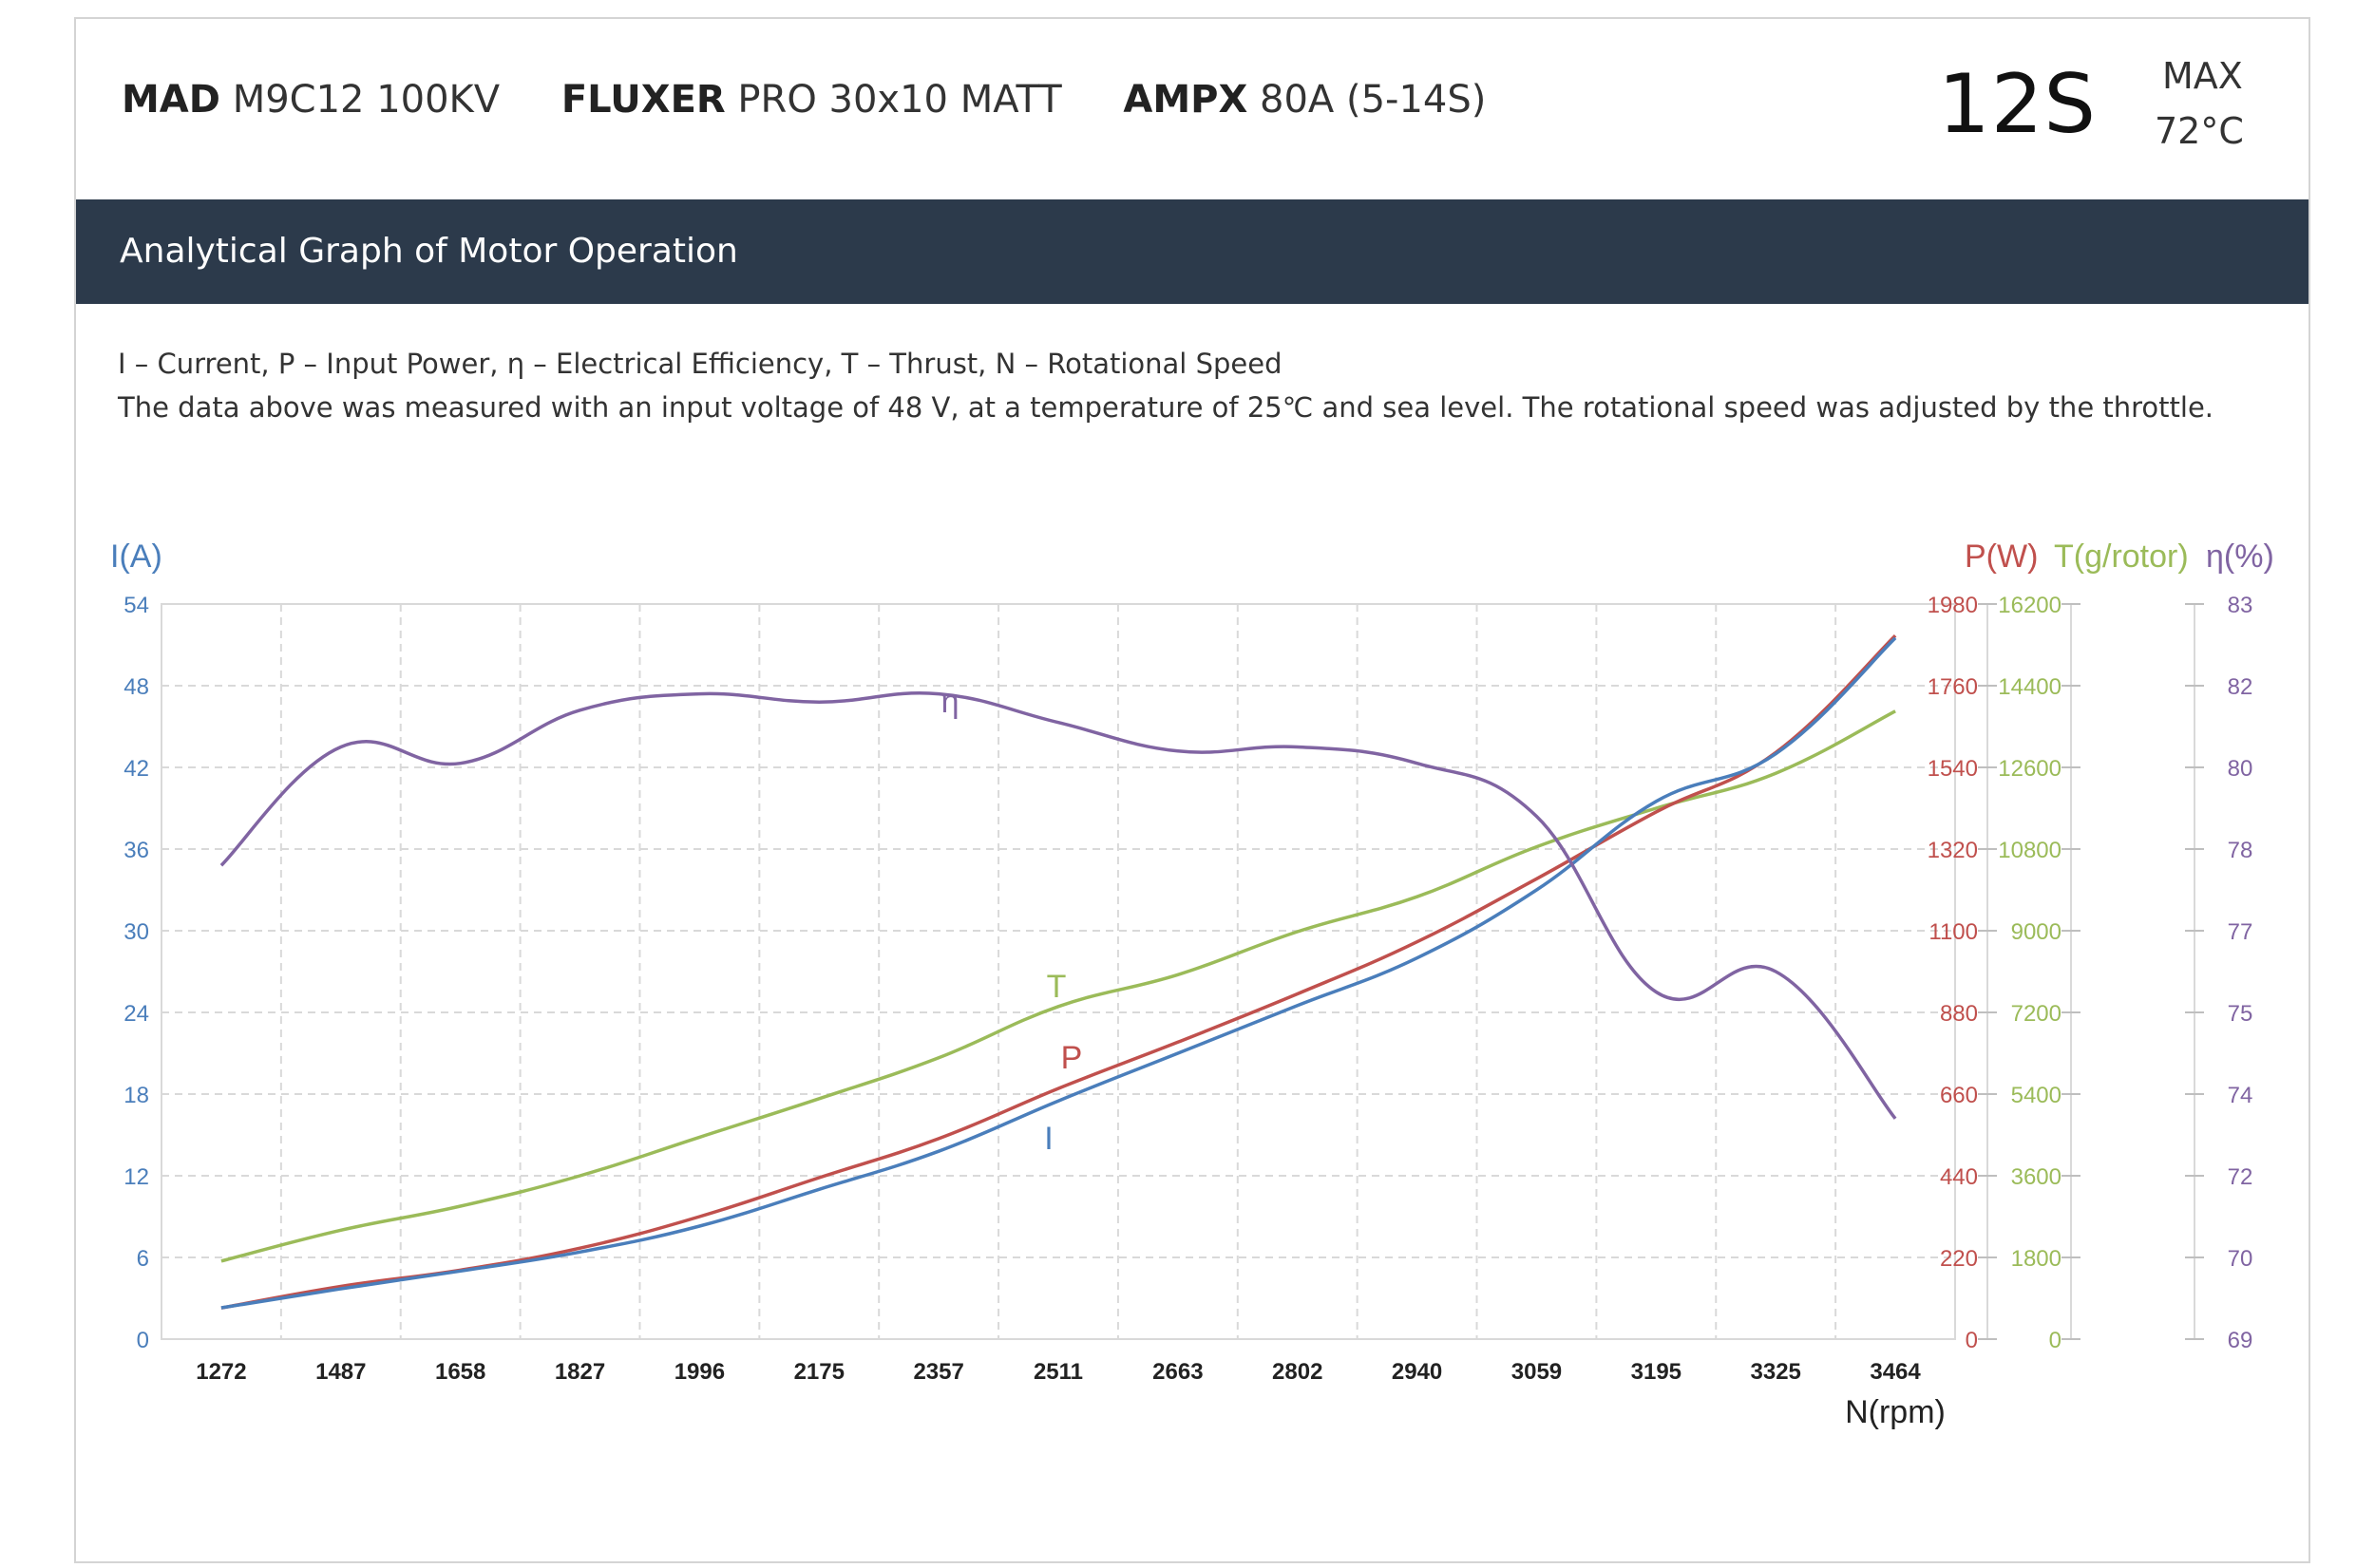  Describe the element at coordinates (1057, 987) in the screenshot. I see `thrust-series-label: T` at that location.